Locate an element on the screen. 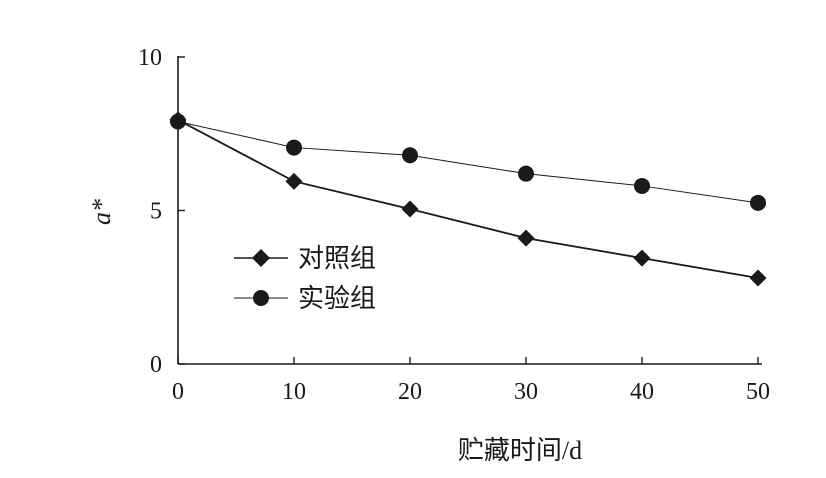  x-tick-label: 10 is located at coordinates (294, 392).